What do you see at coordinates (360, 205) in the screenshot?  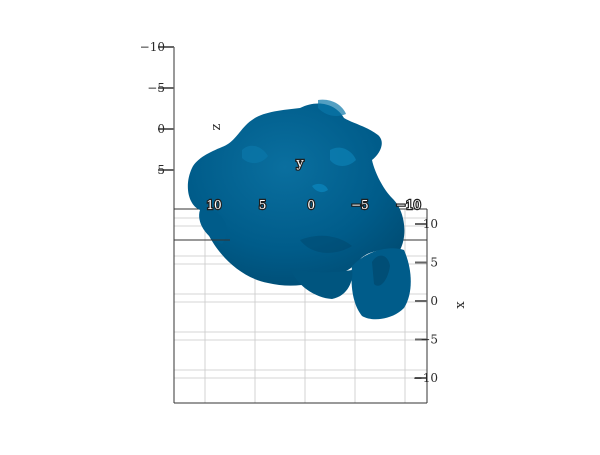 I see `y-tick-label: −5` at bounding box center [360, 205].